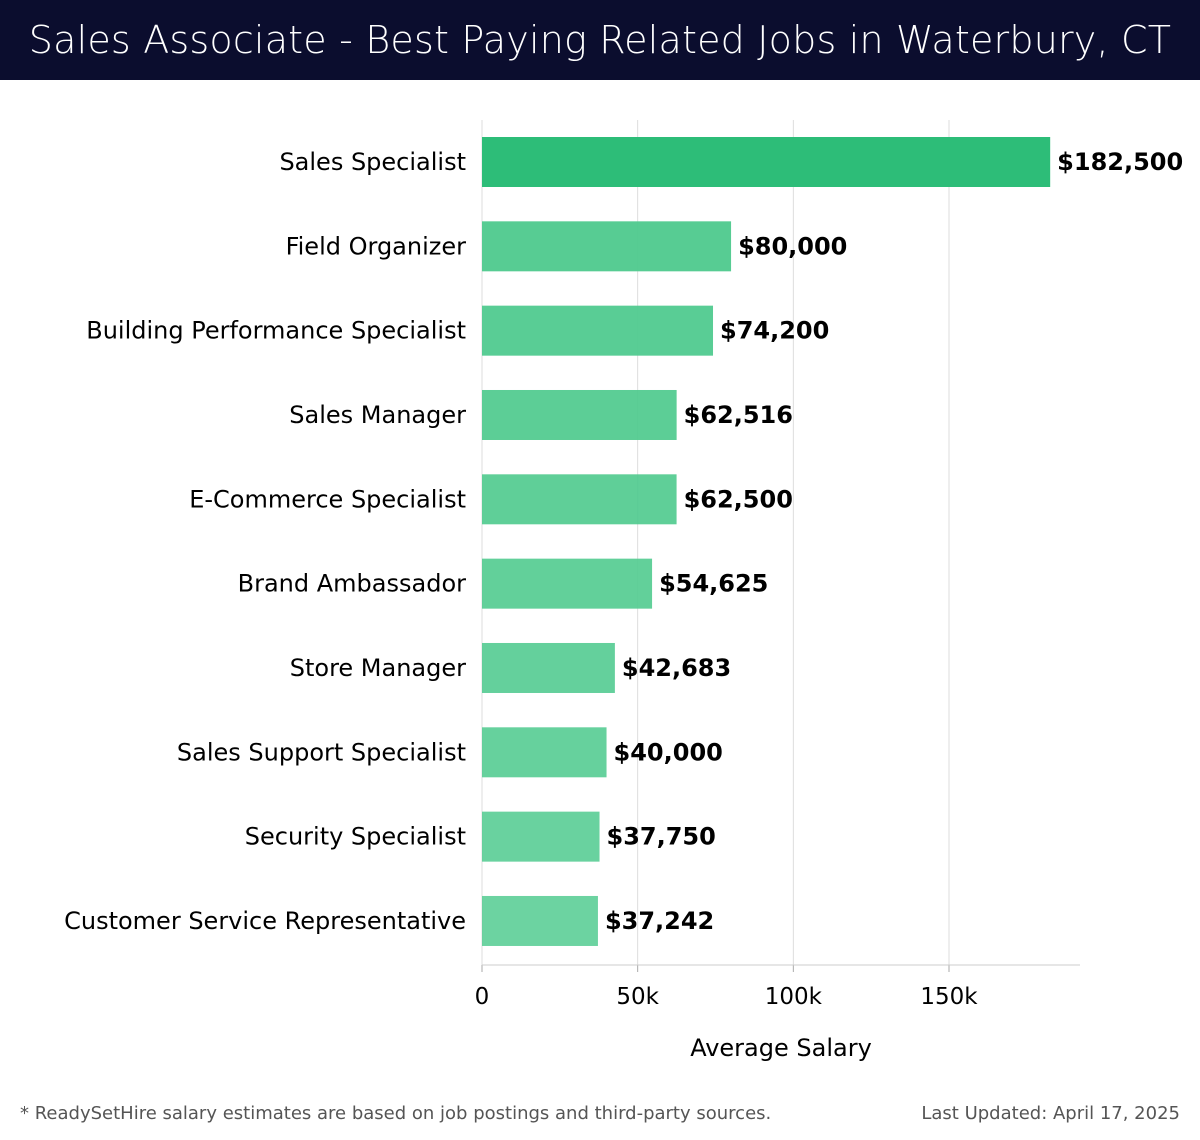 This screenshot has width=1200, height=1140. What do you see at coordinates (372, 162) in the screenshot?
I see `category-label: Sales Specialist` at bounding box center [372, 162].